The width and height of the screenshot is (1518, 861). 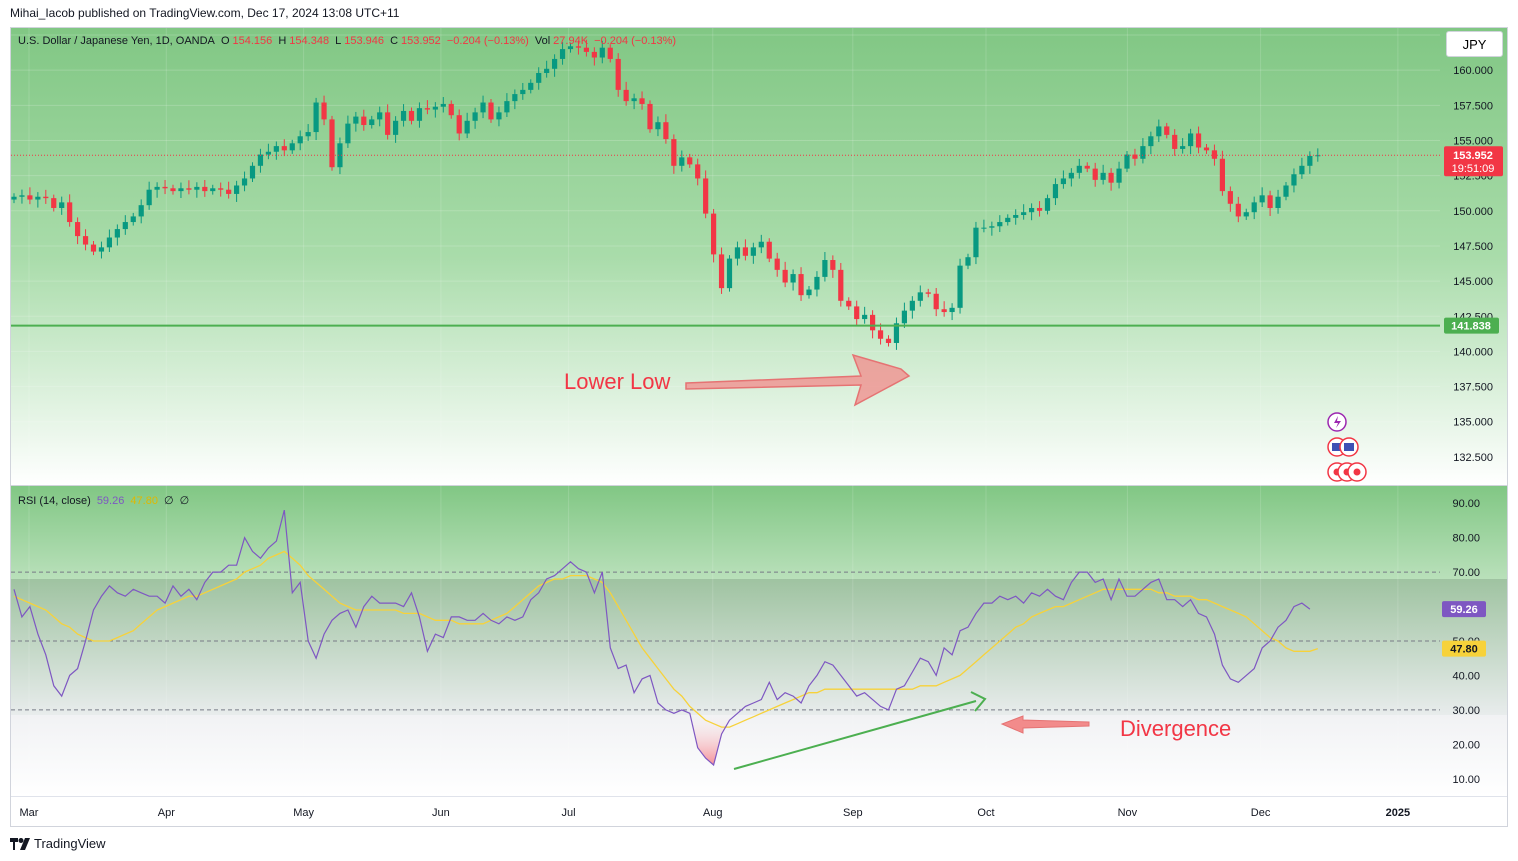 I want to click on price-tick-label: 140.000, so click(x=1473, y=352).